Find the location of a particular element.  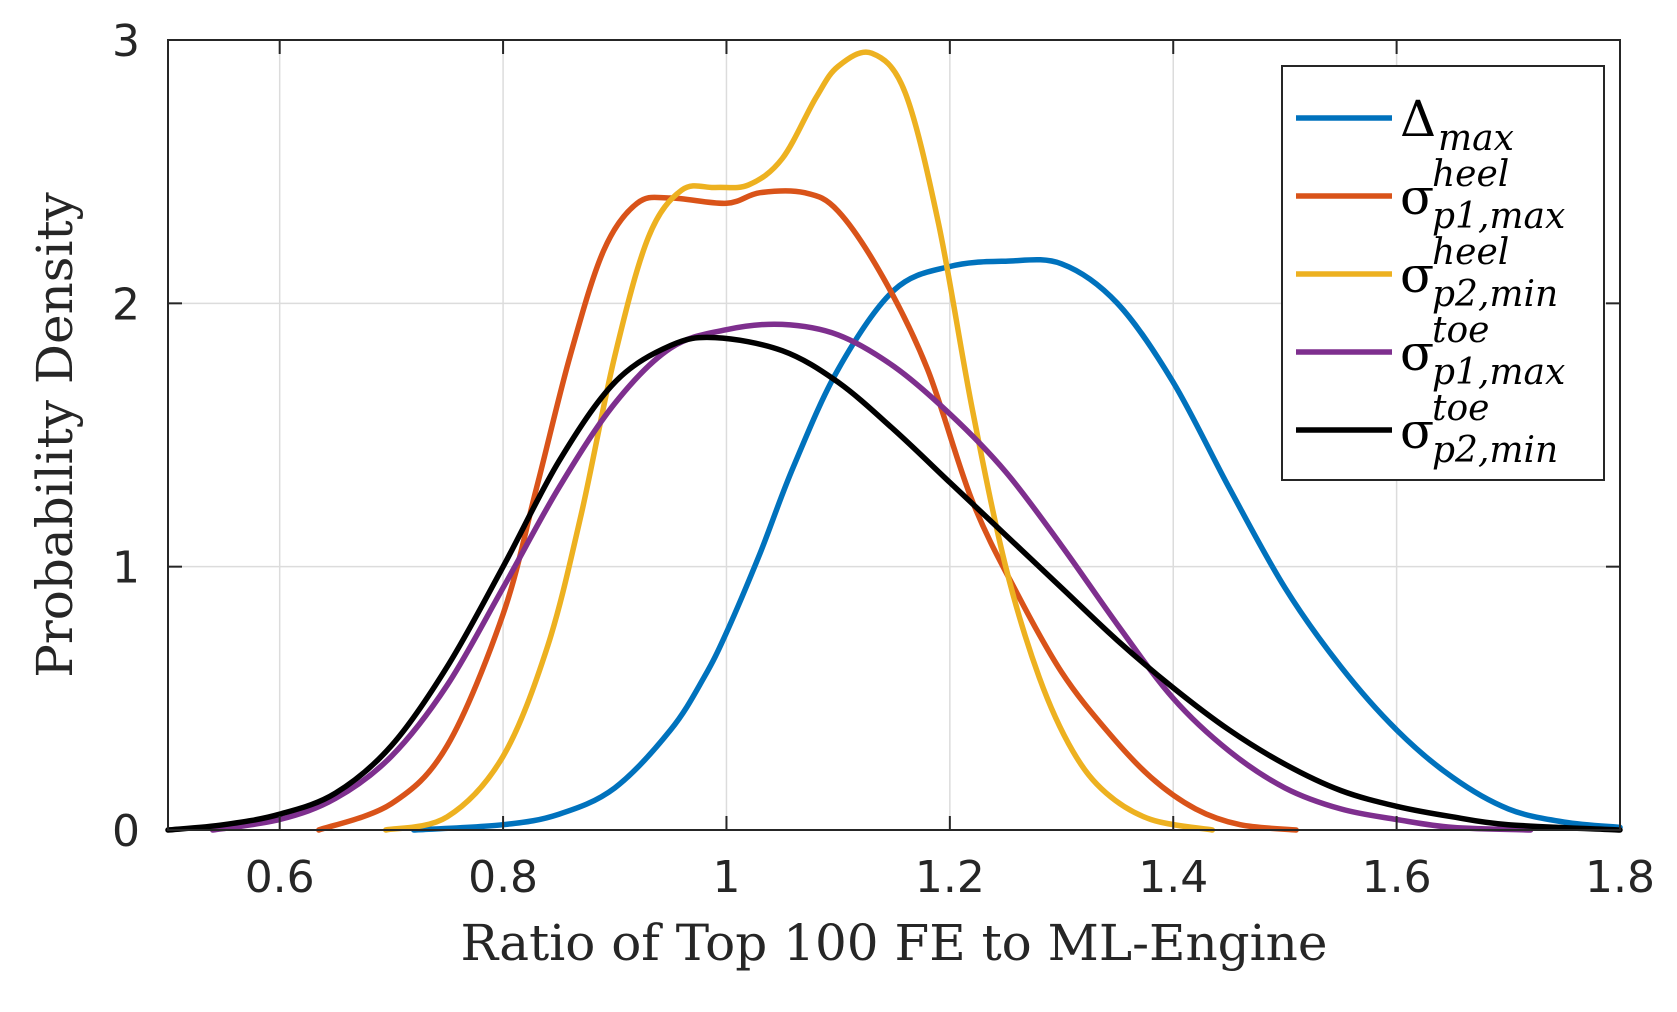

x-tick-label: 0.6 is located at coordinates (280, 877).